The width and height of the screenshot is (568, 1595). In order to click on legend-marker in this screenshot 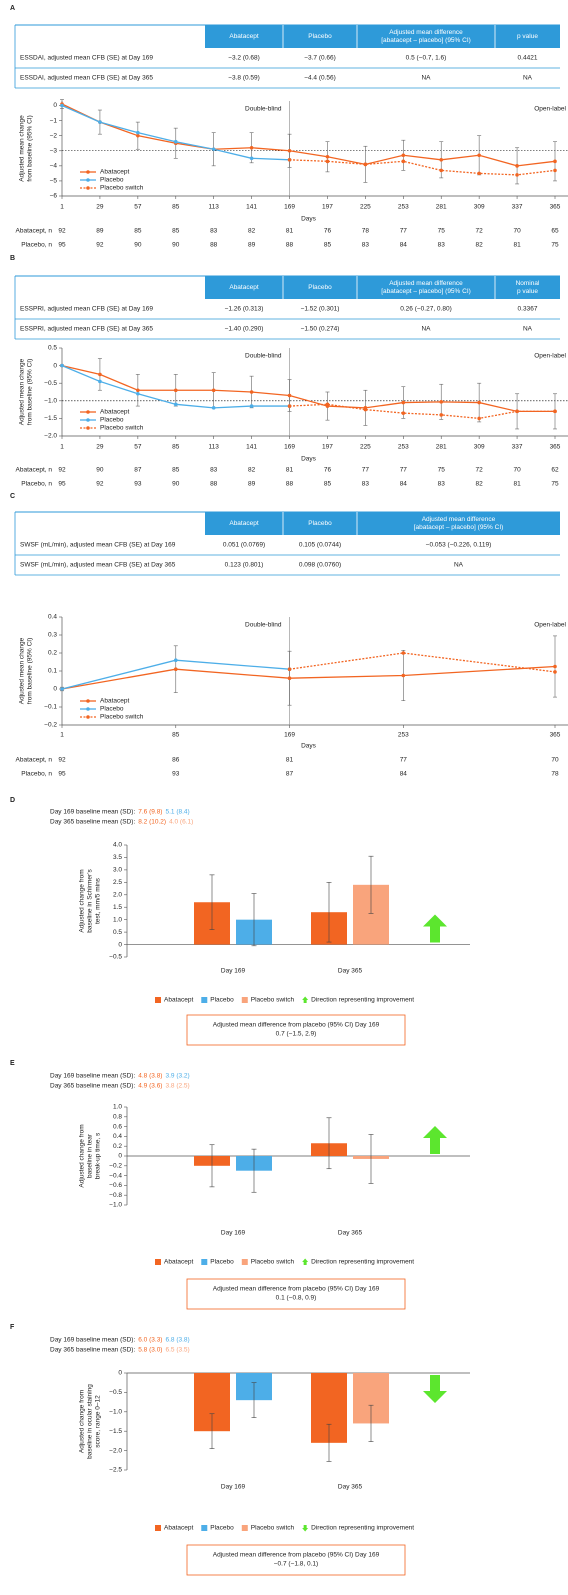, I will do `click(88, 701)`.